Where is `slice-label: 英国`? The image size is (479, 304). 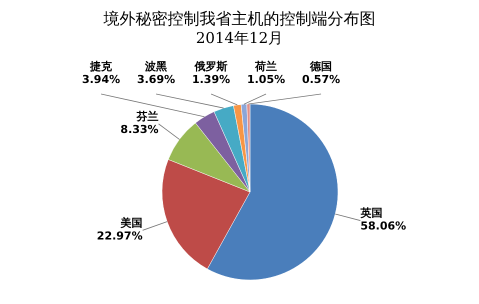 slice-label: 英国 is located at coordinates (370, 213).